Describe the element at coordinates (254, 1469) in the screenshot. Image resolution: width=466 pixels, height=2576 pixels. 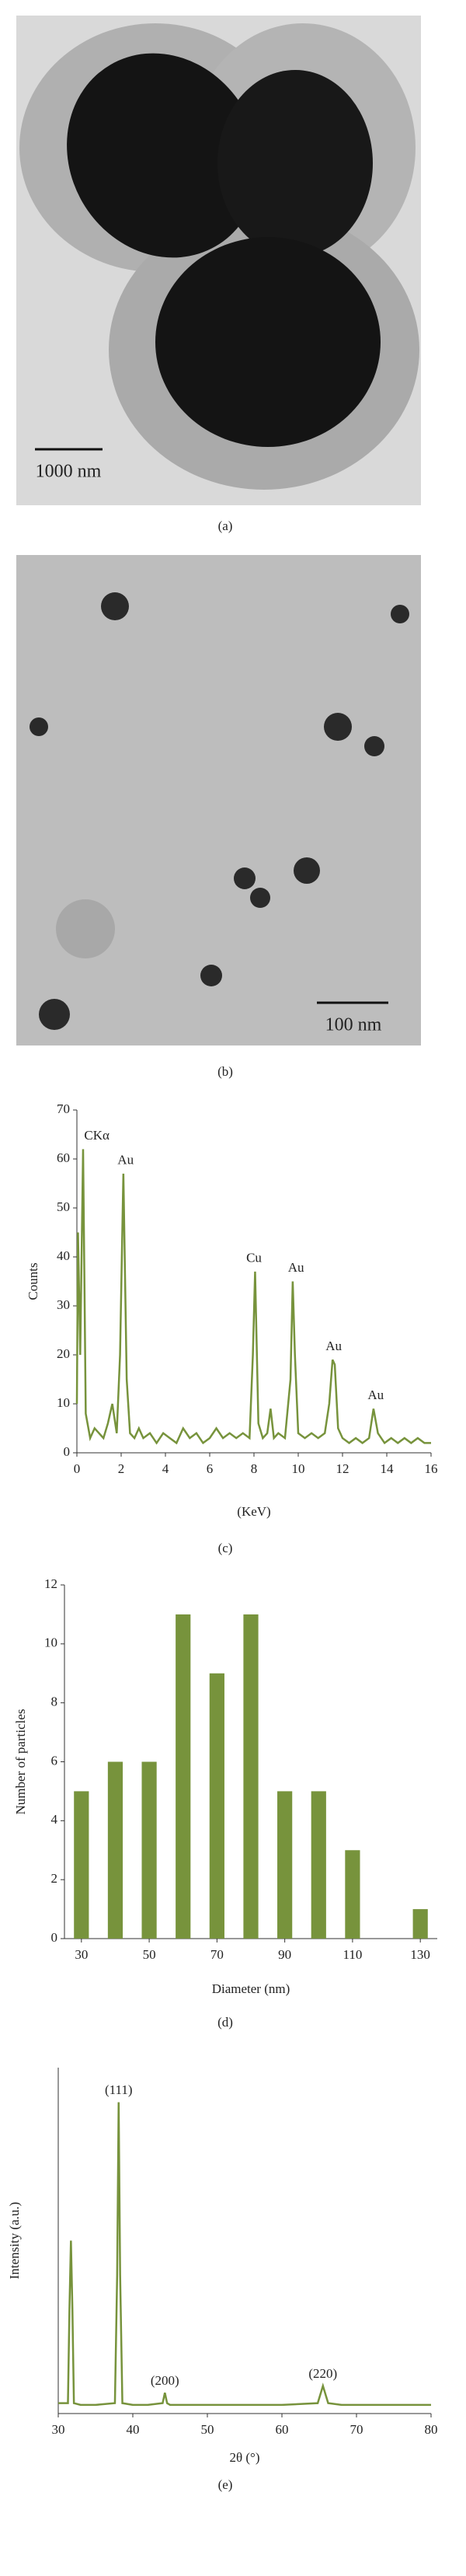
I see `x-tick-label: 8` at that location.